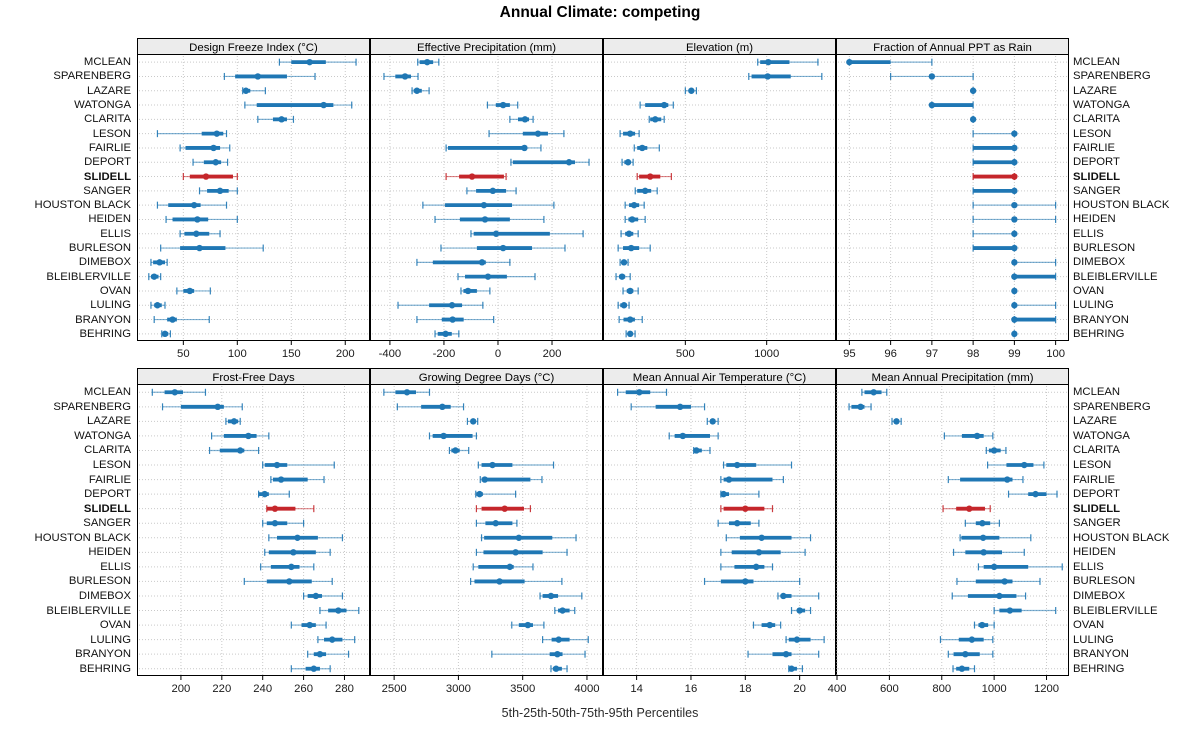 Image resolution: width=1200 pixels, height=750 pixels. I want to click on x-tick-label: 1000, so click(994, 689).